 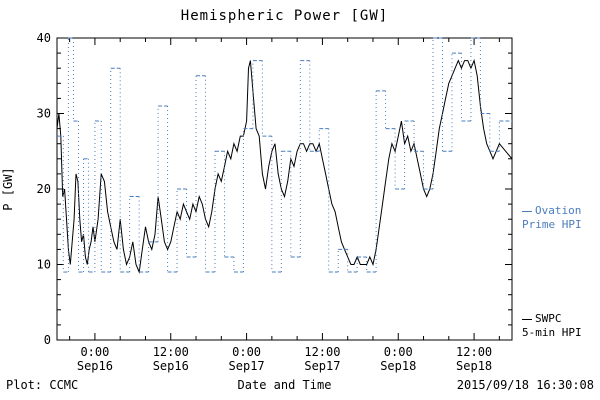 I want to click on ovation-line-icon, so click(x=527, y=211).